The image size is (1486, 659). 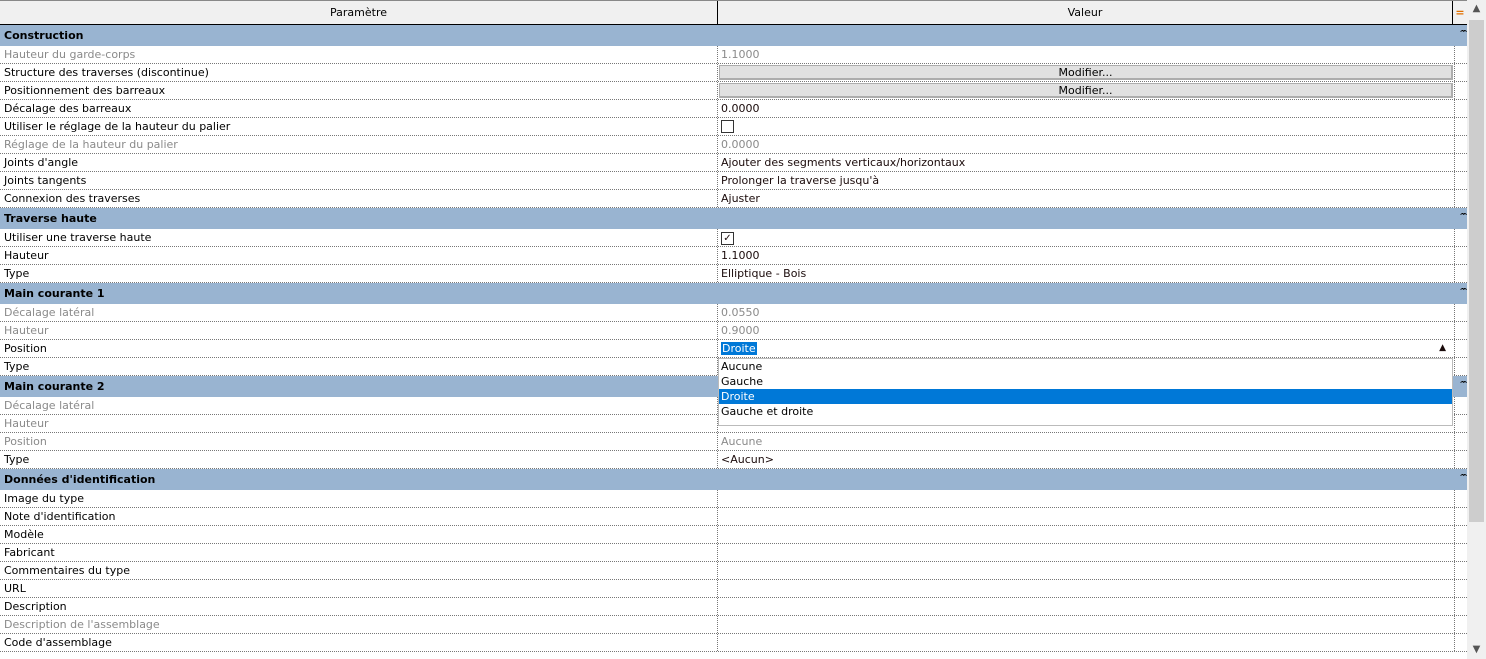 What do you see at coordinates (742, 381) in the screenshot?
I see `dropdown-option: Gauche` at bounding box center [742, 381].